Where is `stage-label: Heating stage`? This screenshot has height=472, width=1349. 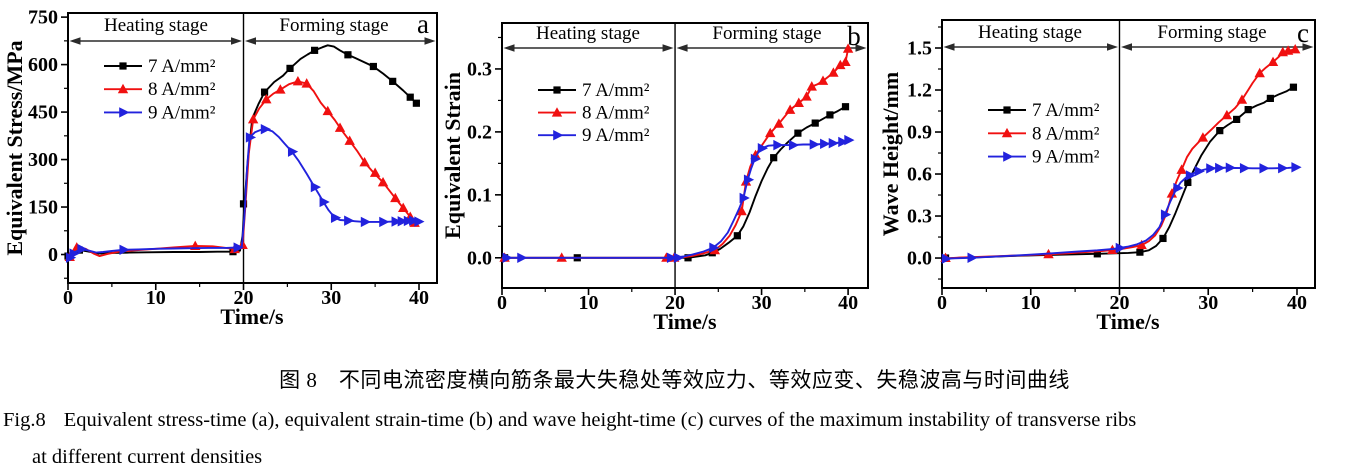
stage-label: Heating stage is located at coordinates (1030, 32).